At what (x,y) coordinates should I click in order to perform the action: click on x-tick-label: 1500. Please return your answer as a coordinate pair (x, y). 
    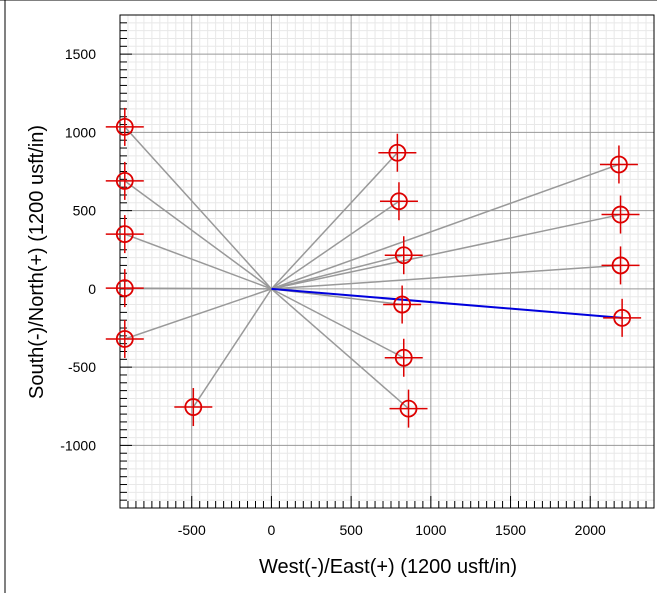
    Looking at the image, I should click on (510, 530).